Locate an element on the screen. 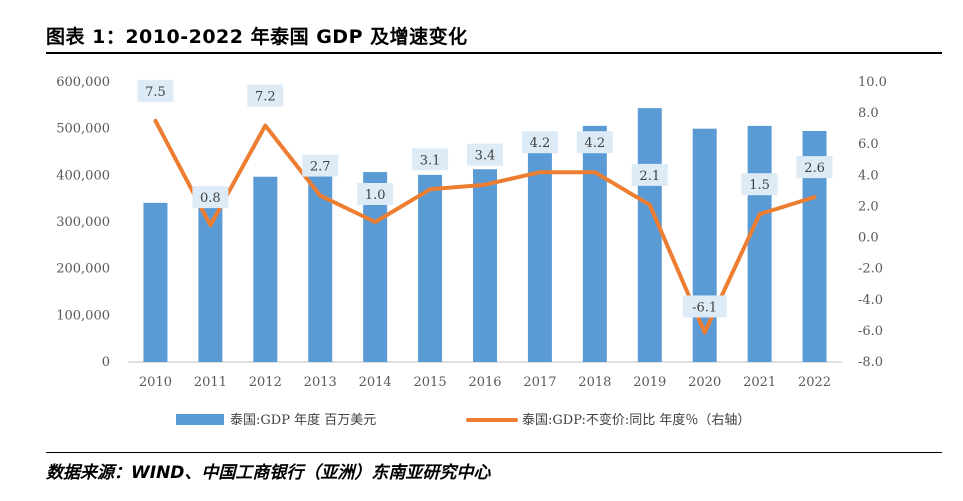 Image resolution: width=963 pixels, height=501 pixels. left-axis-tick-label: 200,000 is located at coordinates (83, 269).